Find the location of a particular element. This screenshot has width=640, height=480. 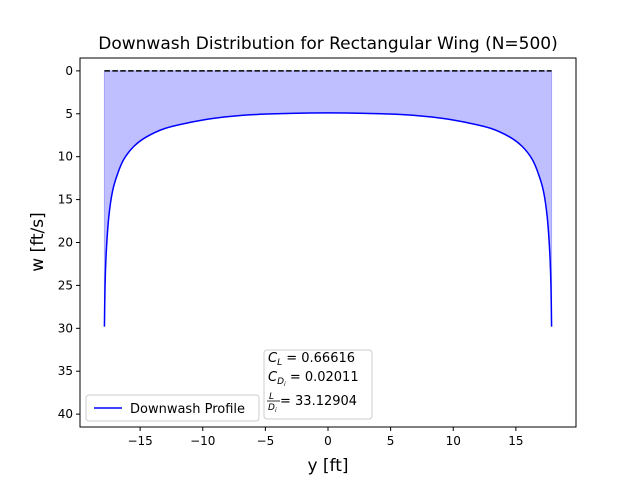

y-tick-label: 15 is located at coordinates (65, 200).